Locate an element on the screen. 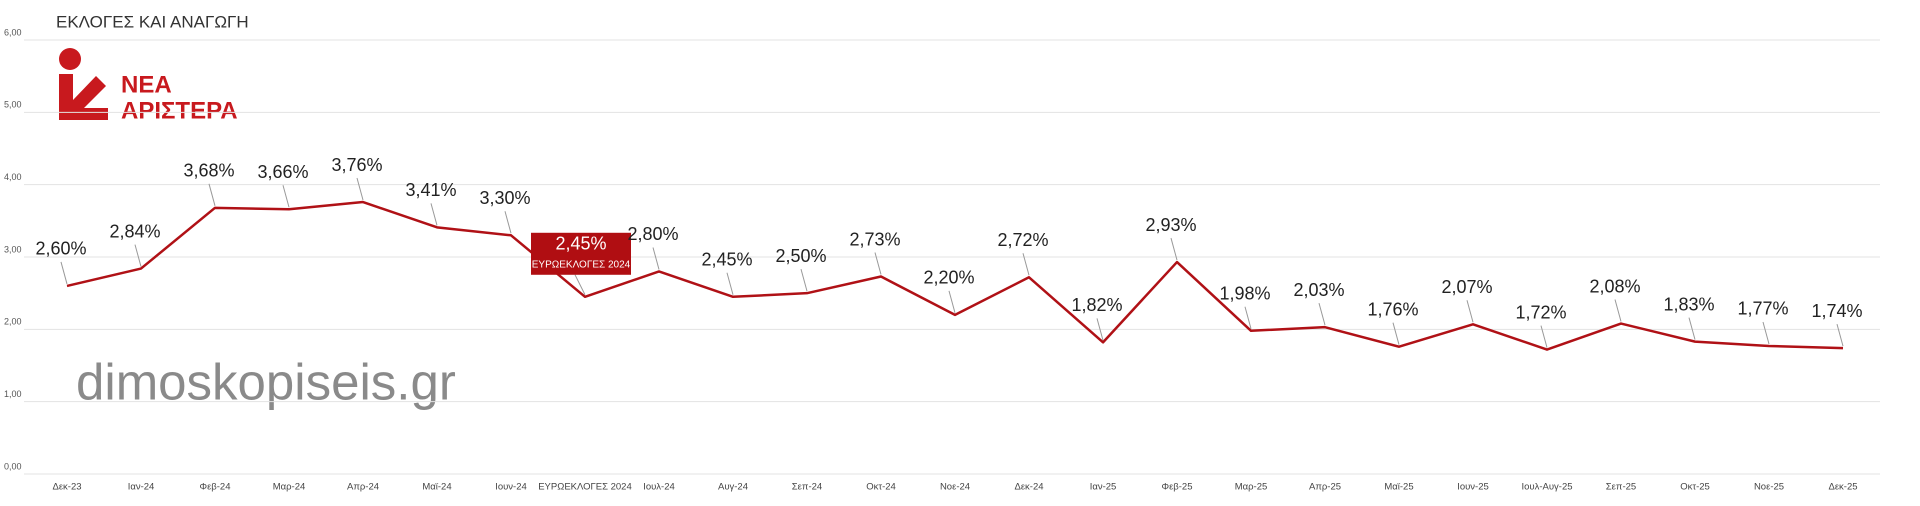 The height and width of the screenshot is (506, 1920). logo: ΝΕΑ ΑΡΙΣΤΕΡΑ is located at coordinates (148, 86).